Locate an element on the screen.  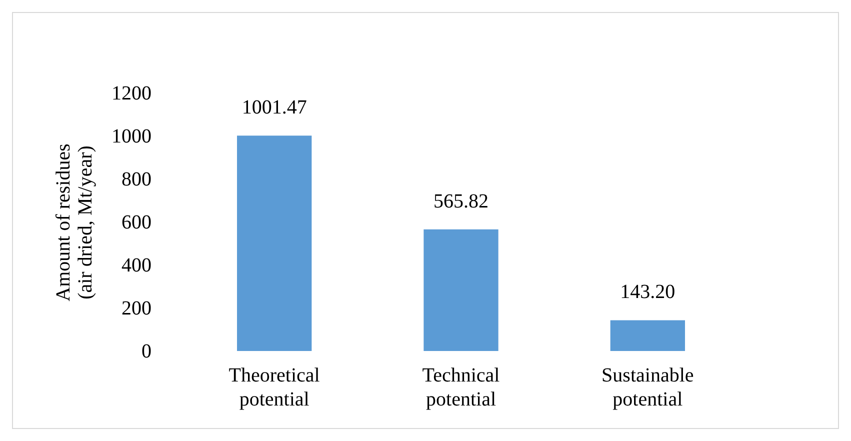
y-tick-label: 400 is located at coordinates (137, 265).